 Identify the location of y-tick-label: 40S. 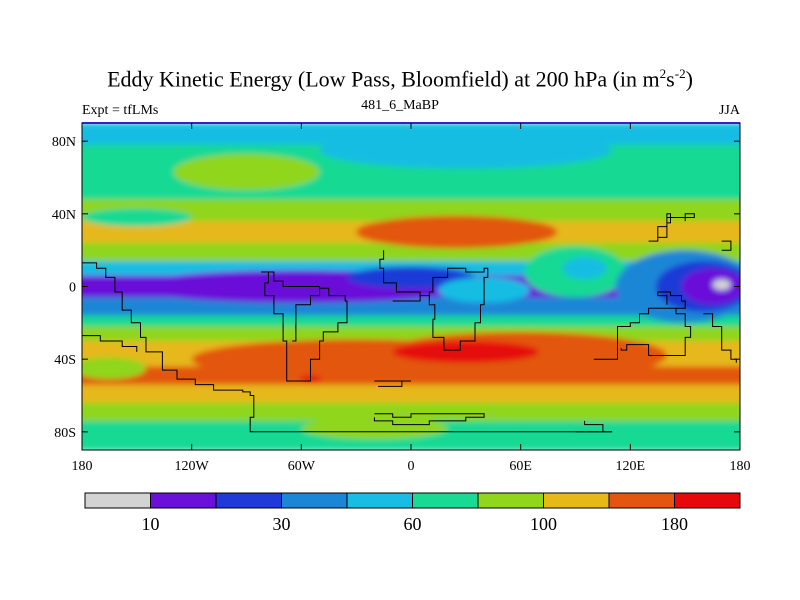
(65, 360).